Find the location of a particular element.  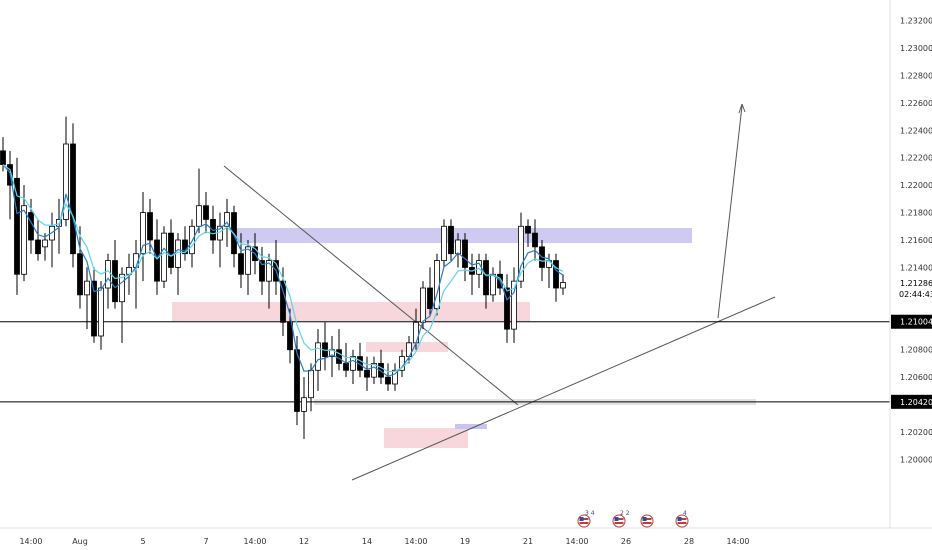

event-count-label: 4 is located at coordinates (685, 513).